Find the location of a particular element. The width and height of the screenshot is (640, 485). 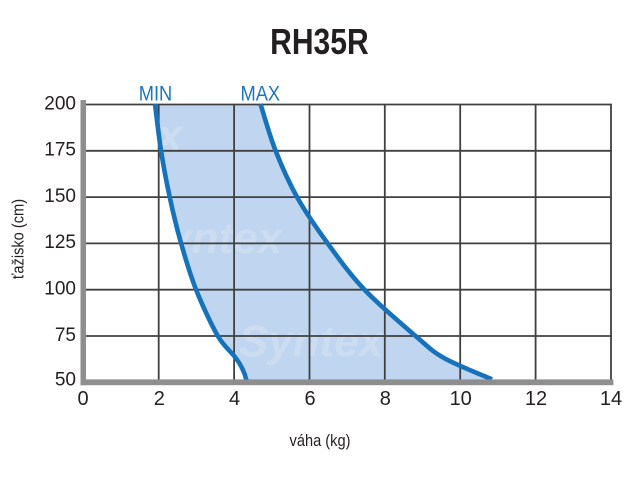

svg-text: 4 is located at coordinates (234, 399).